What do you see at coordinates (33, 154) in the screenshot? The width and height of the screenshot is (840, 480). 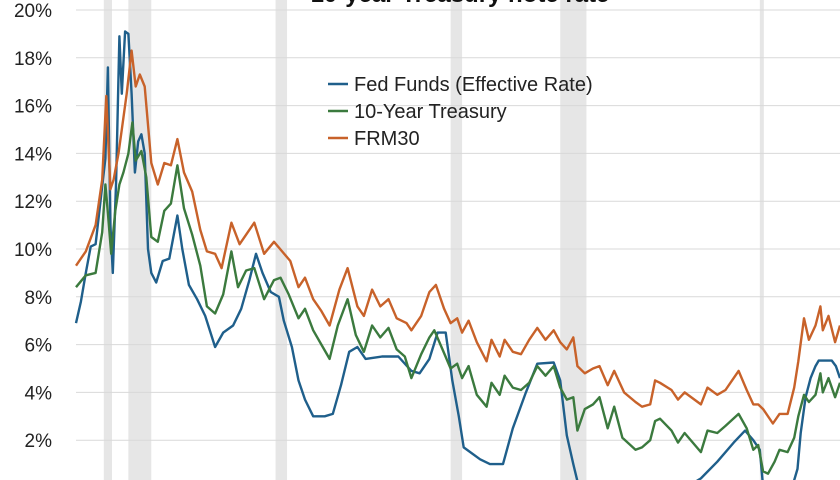 I see `y-tick-label: 14%` at bounding box center [33, 154].